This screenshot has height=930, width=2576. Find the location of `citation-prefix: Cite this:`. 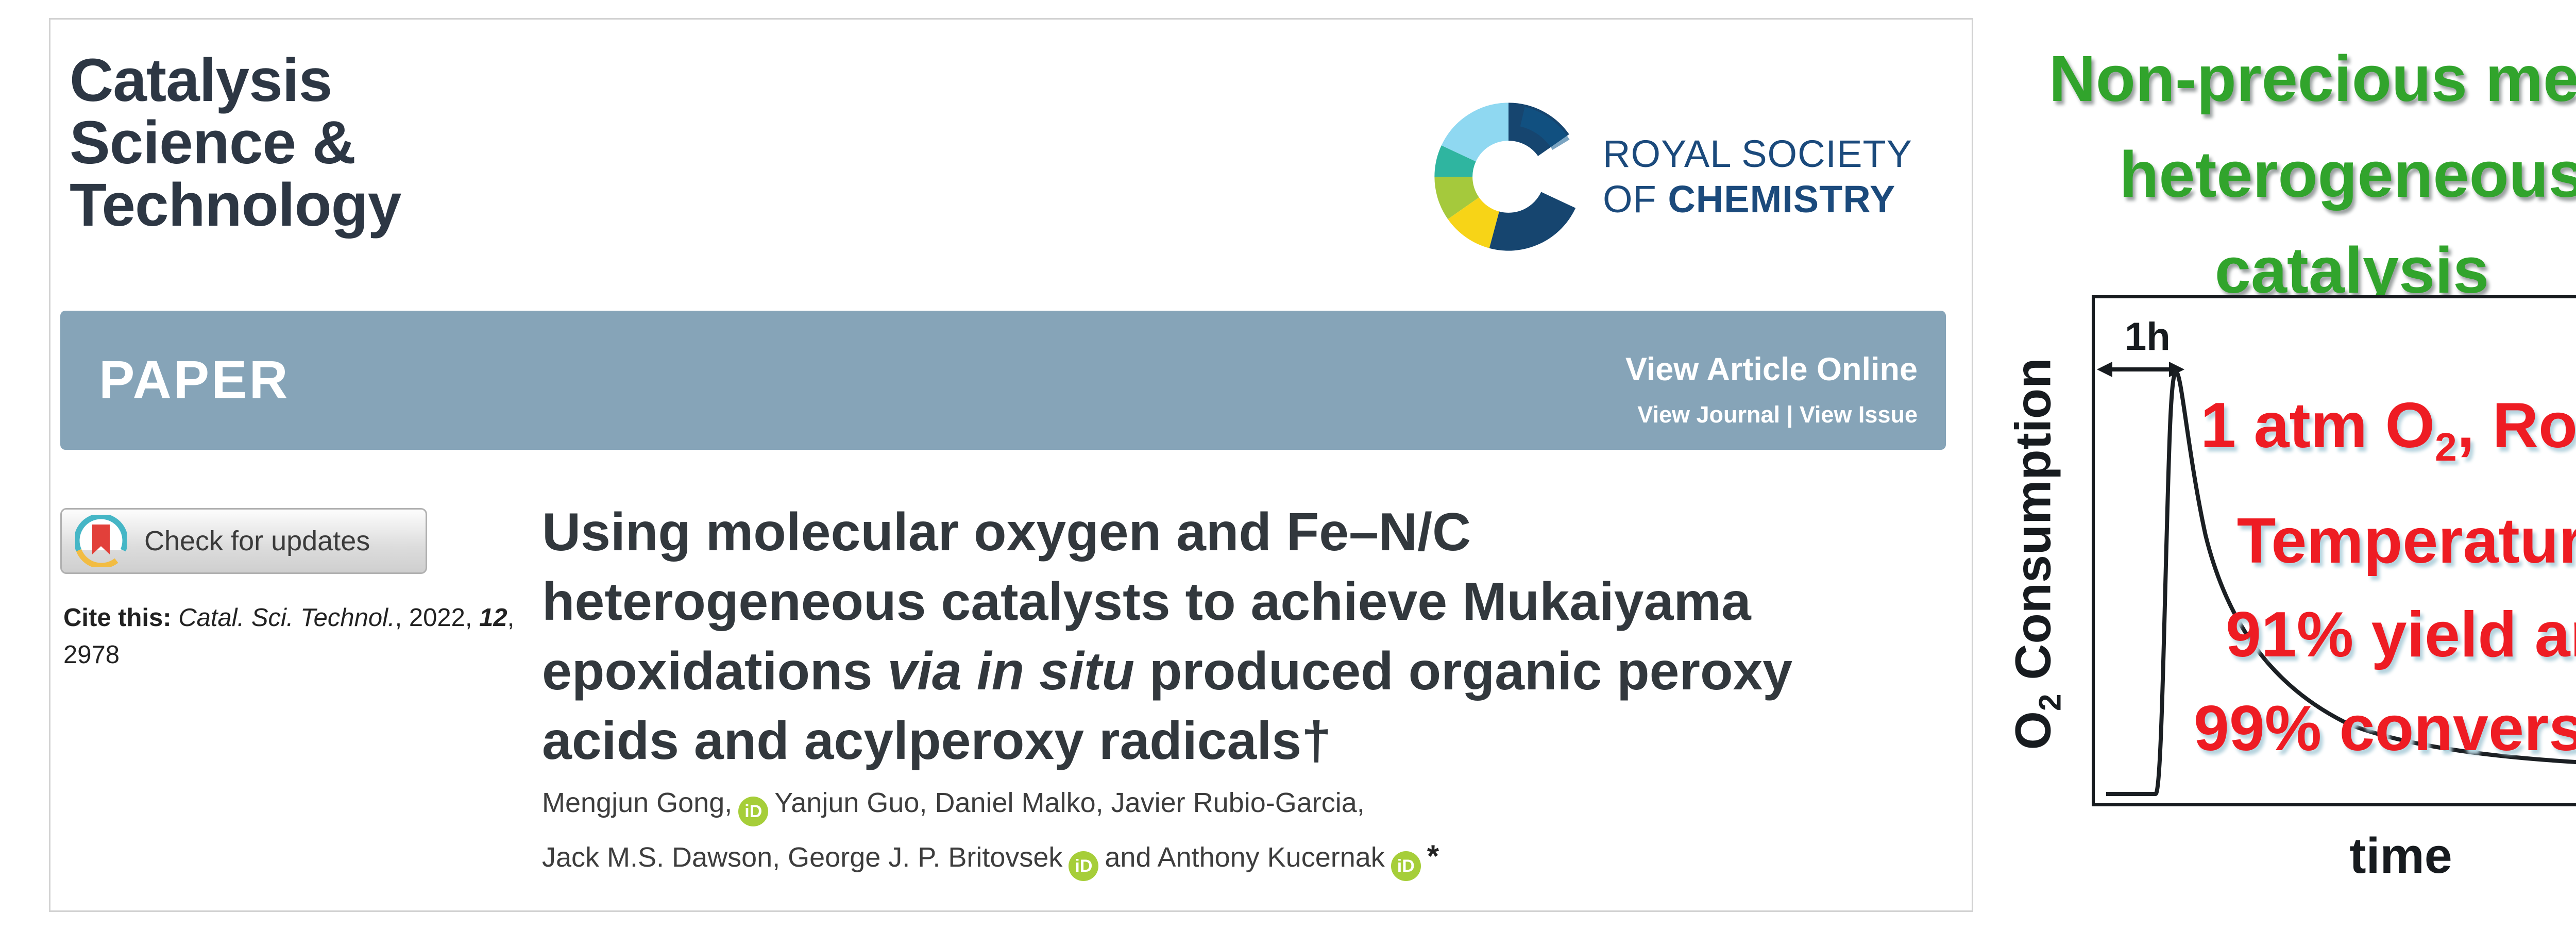

citation-prefix: Cite this: is located at coordinates (121, 618).